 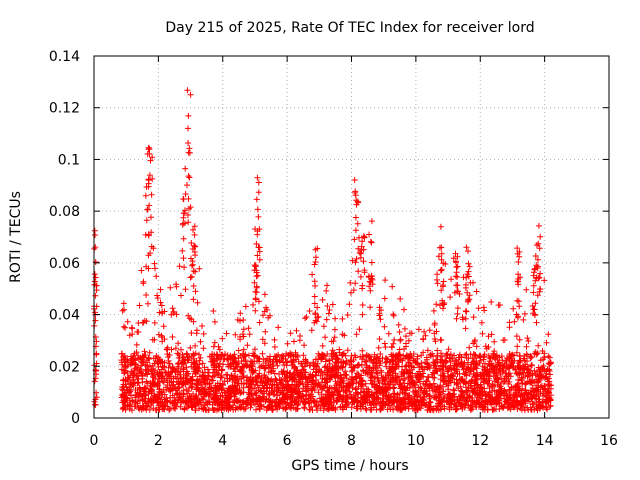 What do you see at coordinates (287, 441) in the screenshot?
I see `x-tick-label: 6` at bounding box center [287, 441].